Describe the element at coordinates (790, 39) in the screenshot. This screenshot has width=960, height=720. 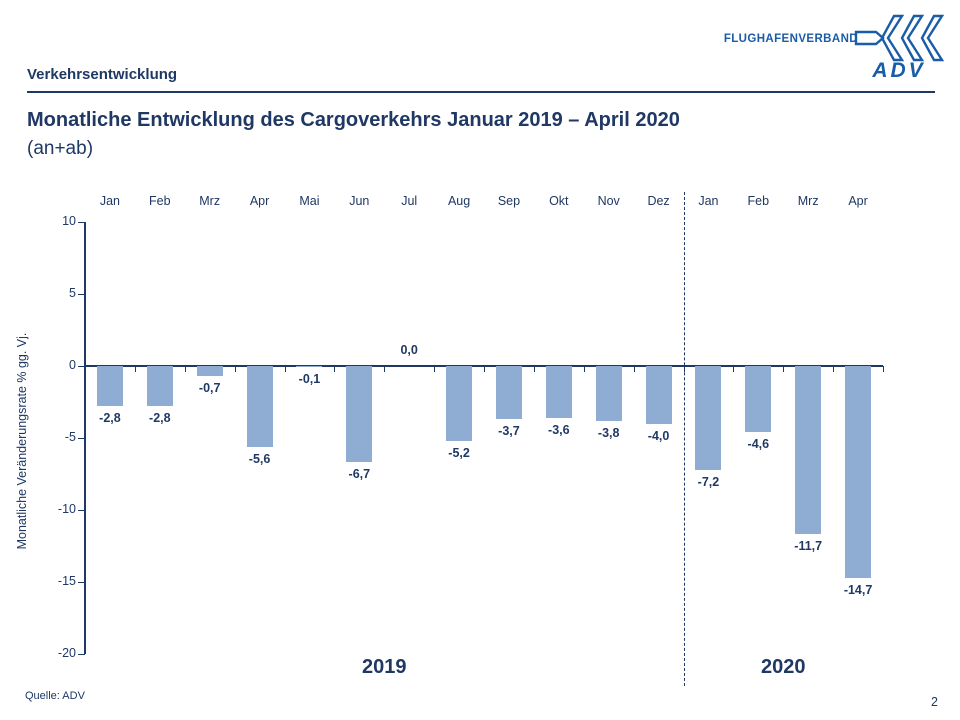
I see `logo-org-text: FLUGHAFENVERBAND` at that location.